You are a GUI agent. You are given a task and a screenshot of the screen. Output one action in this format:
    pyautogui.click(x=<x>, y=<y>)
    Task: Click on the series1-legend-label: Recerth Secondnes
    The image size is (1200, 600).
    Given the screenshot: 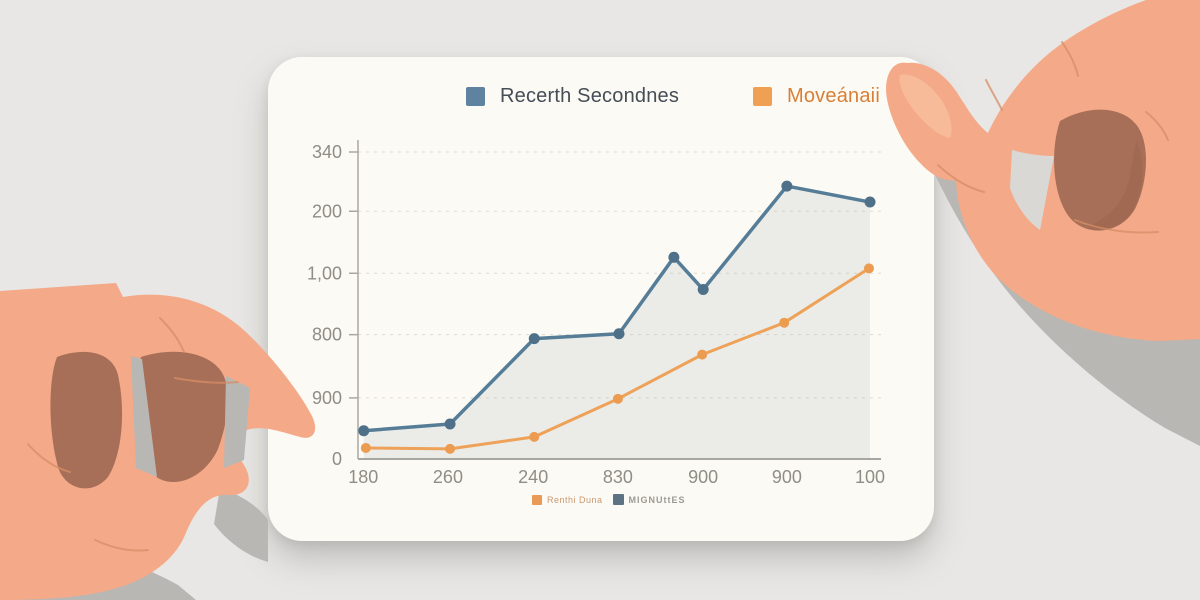 What is the action you would take?
    pyautogui.click(x=590, y=96)
    